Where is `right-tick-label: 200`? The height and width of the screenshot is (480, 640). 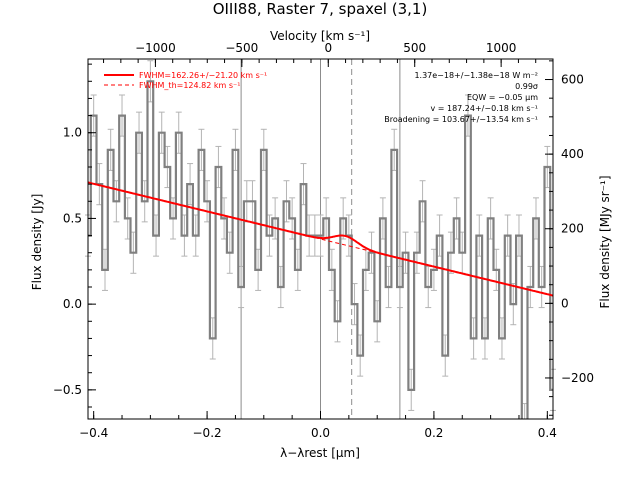
right-tick-label: 200 is located at coordinates (572, 229).